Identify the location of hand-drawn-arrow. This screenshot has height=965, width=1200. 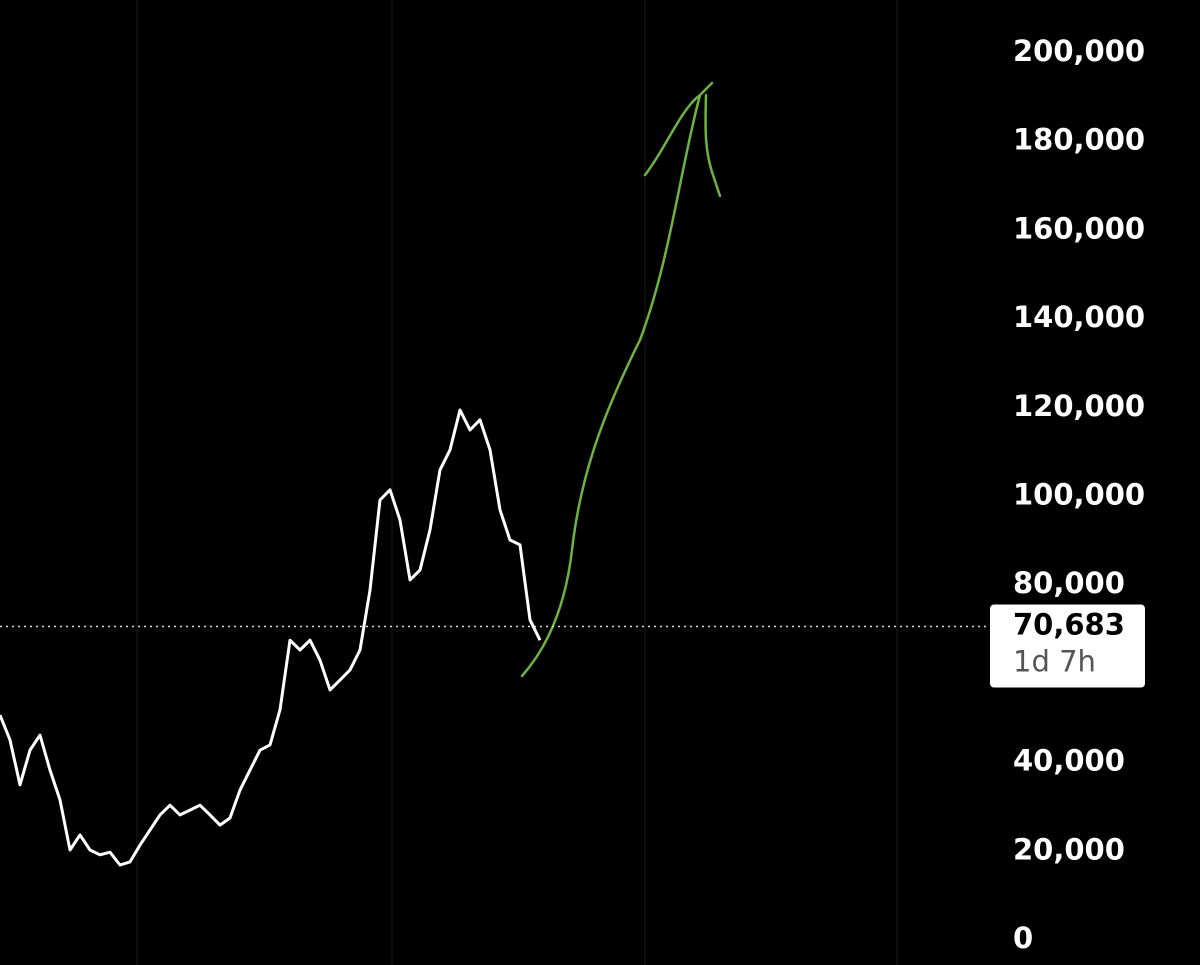
(621, 379).